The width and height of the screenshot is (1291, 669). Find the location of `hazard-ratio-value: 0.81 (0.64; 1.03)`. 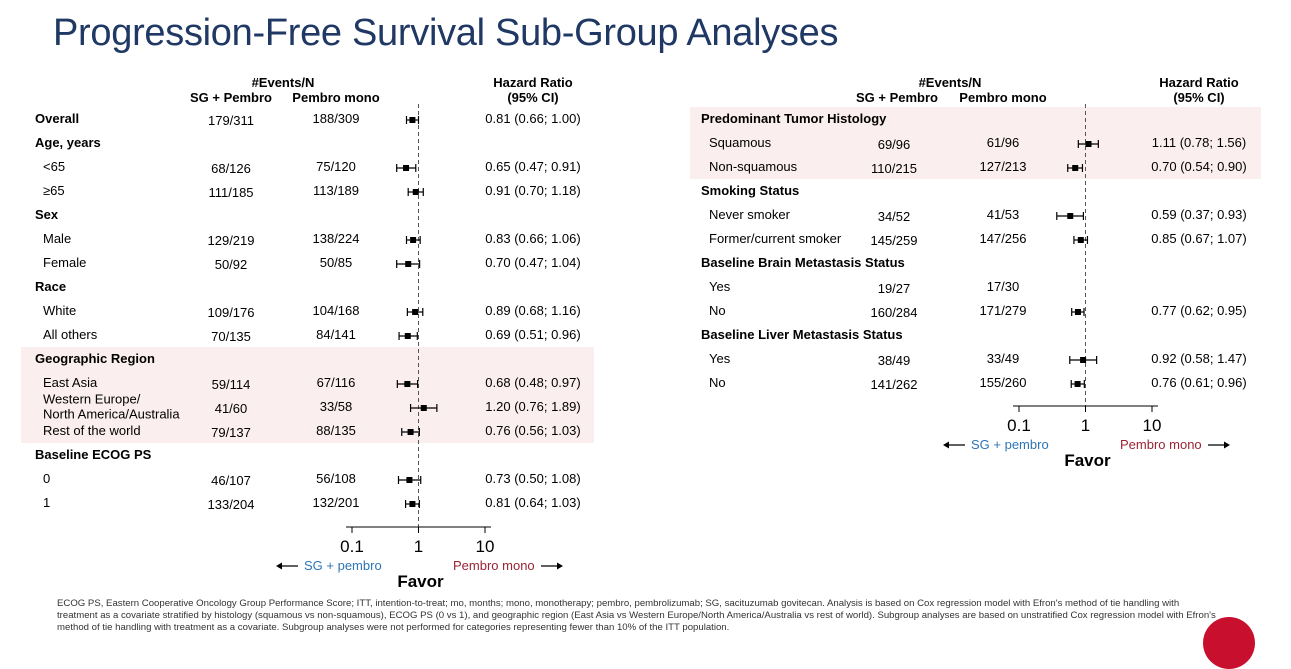

hazard-ratio-value: 0.81 (0.64; 1.03) is located at coordinates (532, 502).